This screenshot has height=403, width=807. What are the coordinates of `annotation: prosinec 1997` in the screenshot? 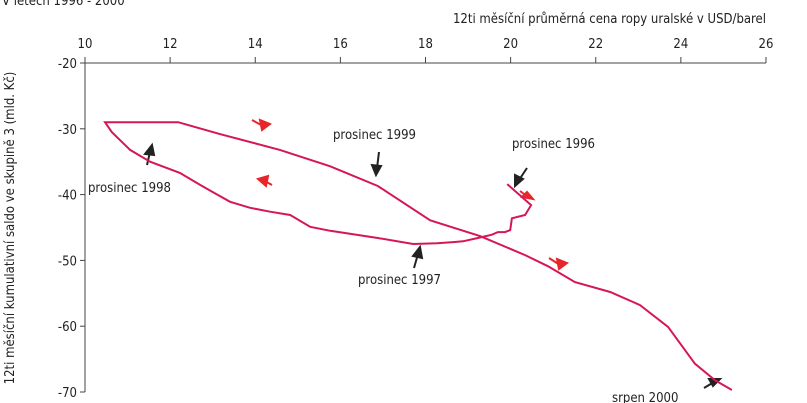 It's located at (399, 280).